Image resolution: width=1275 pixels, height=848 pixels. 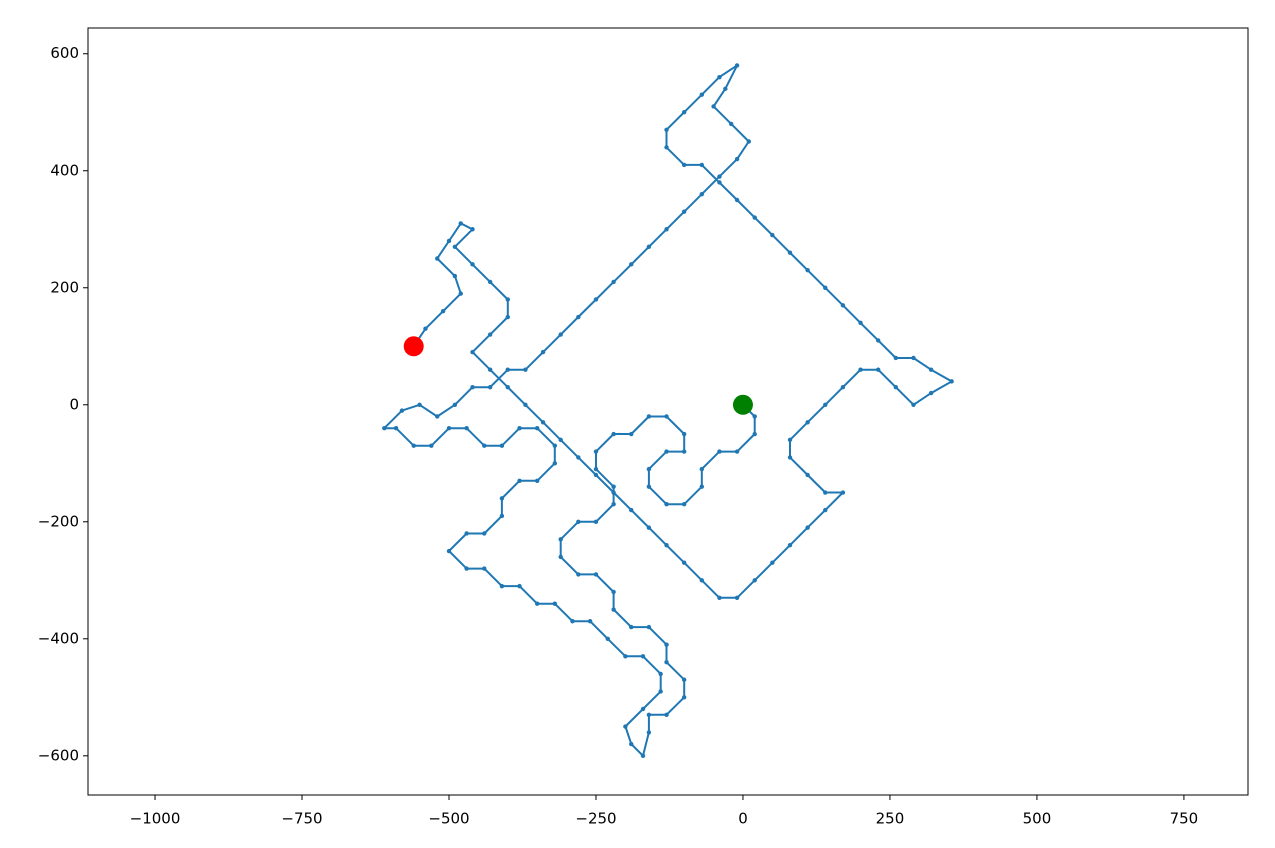 I want to click on y-tick-label: 400, so click(x=64, y=170).